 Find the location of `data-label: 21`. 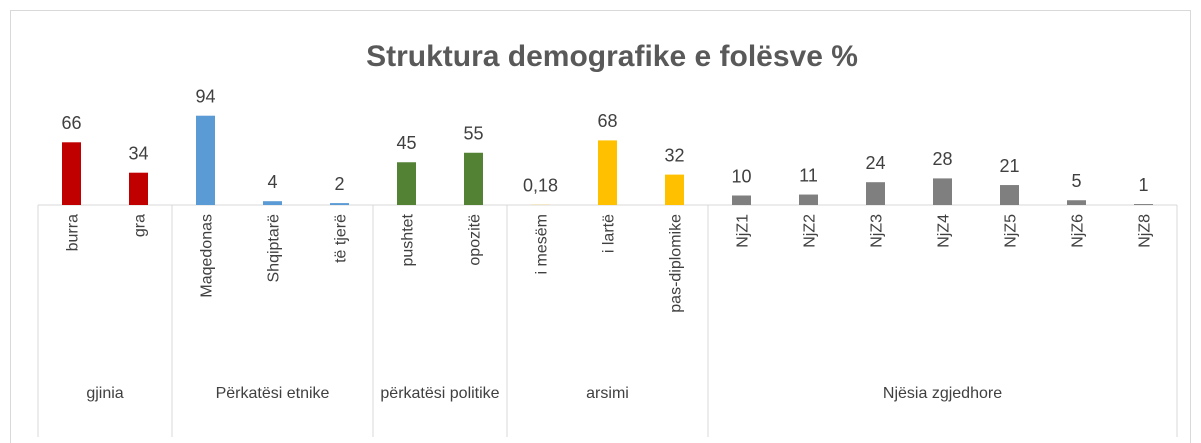

data-label: 21 is located at coordinates (1009, 166).